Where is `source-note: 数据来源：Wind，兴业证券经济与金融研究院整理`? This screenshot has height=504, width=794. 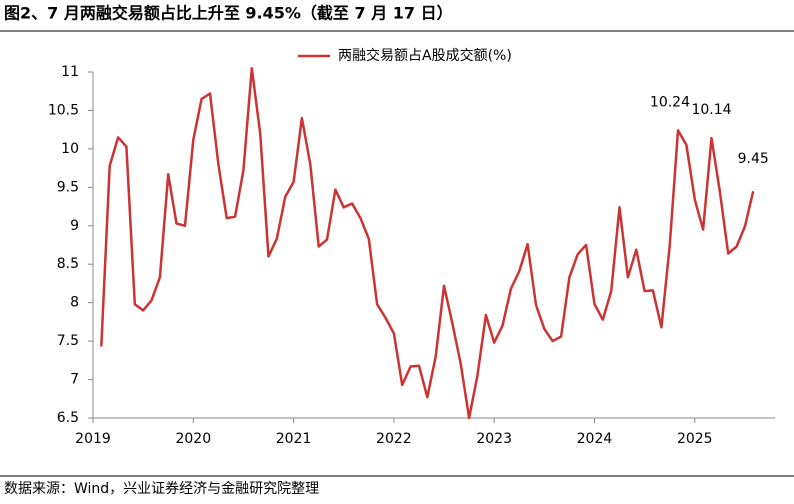 source-note: 数据来源：Wind，兴业证券经济与金融研究院整理 is located at coordinates (161, 489).